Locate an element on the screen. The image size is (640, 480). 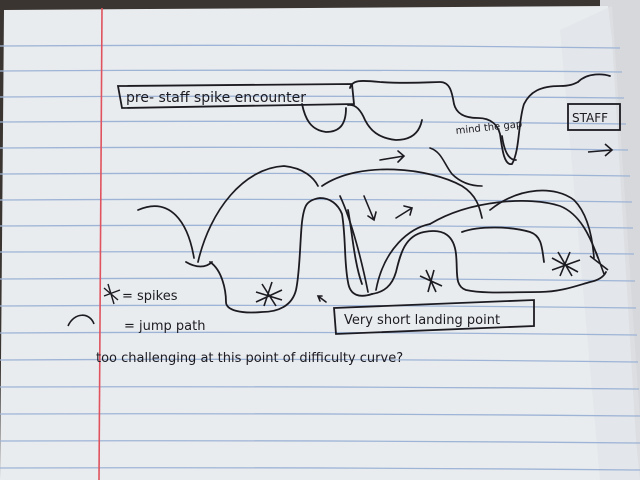
staff-arrow is located at coordinates (600, 150).